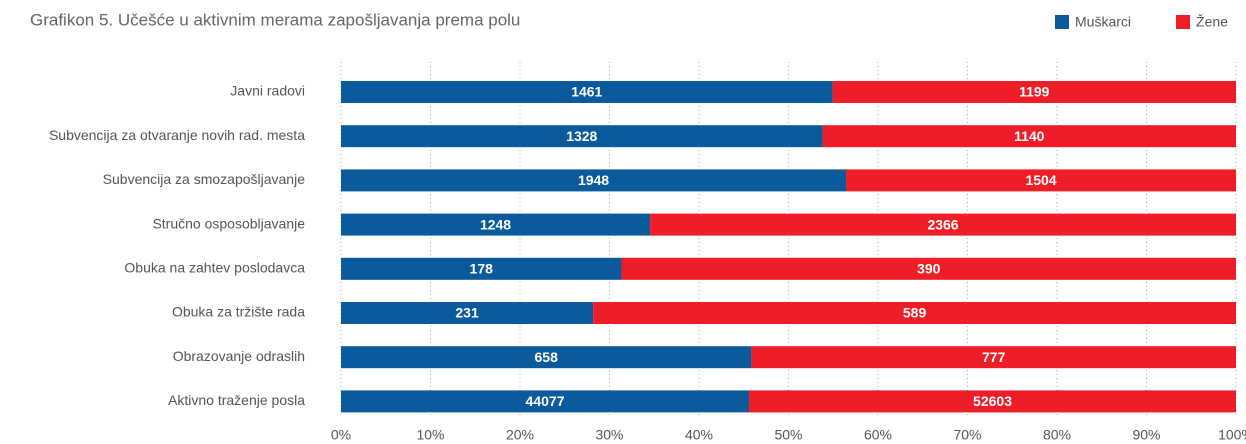 The width and height of the screenshot is (1246, 444). I want to click on data-label: 1199, so click(1034, 92).